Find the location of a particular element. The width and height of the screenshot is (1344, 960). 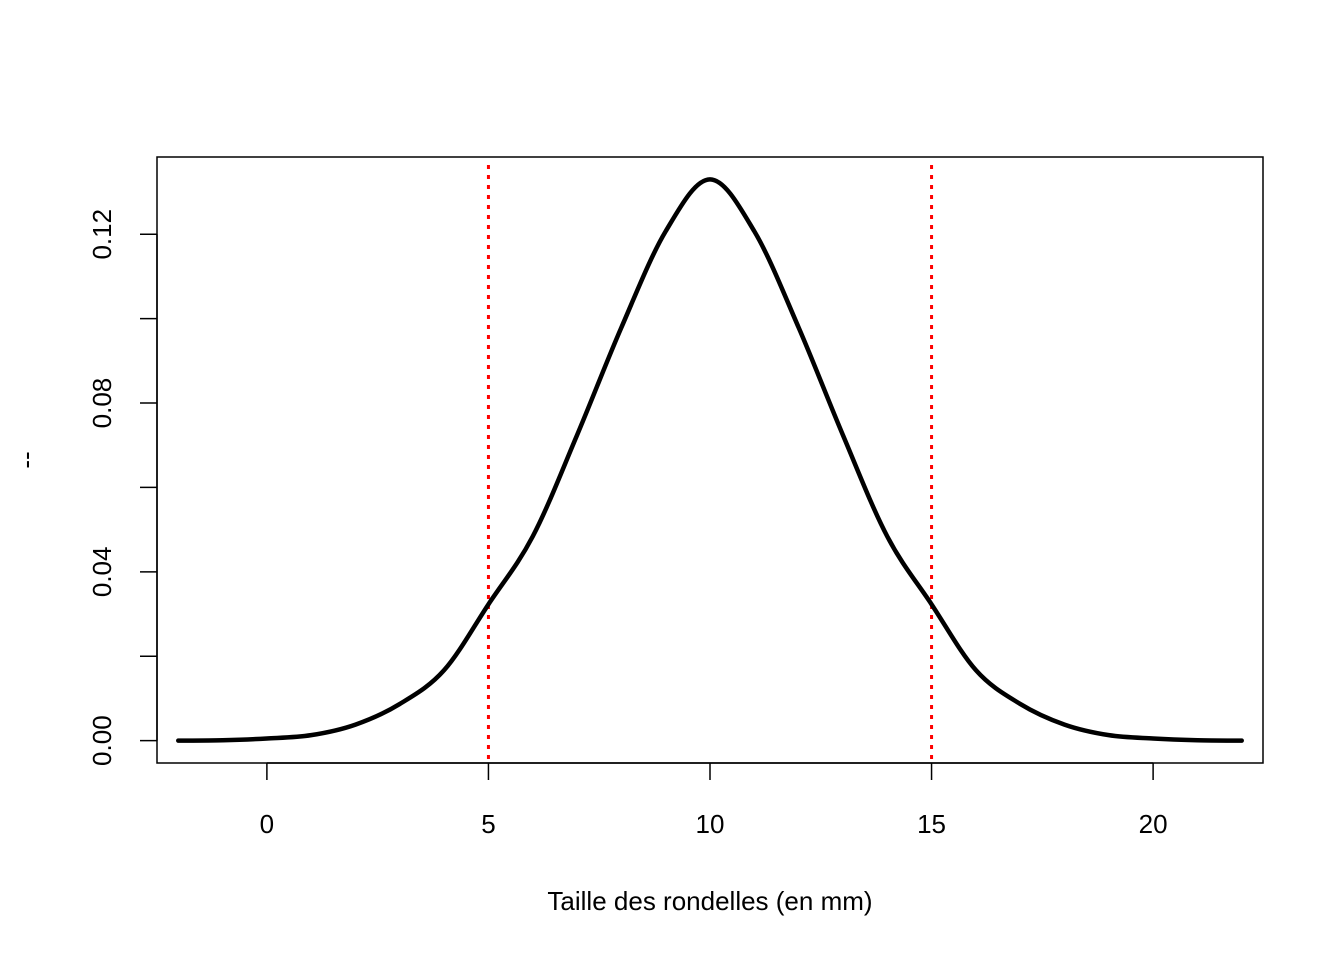

y-axis-label: -- is located at coordinates (26, 459).